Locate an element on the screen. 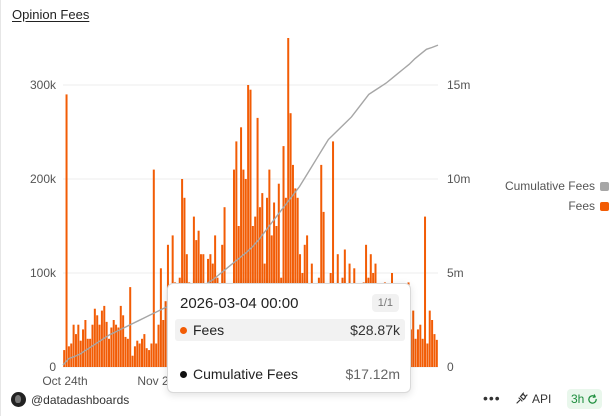  brand-link: @datadashboards is located at coordinates (70, 399).